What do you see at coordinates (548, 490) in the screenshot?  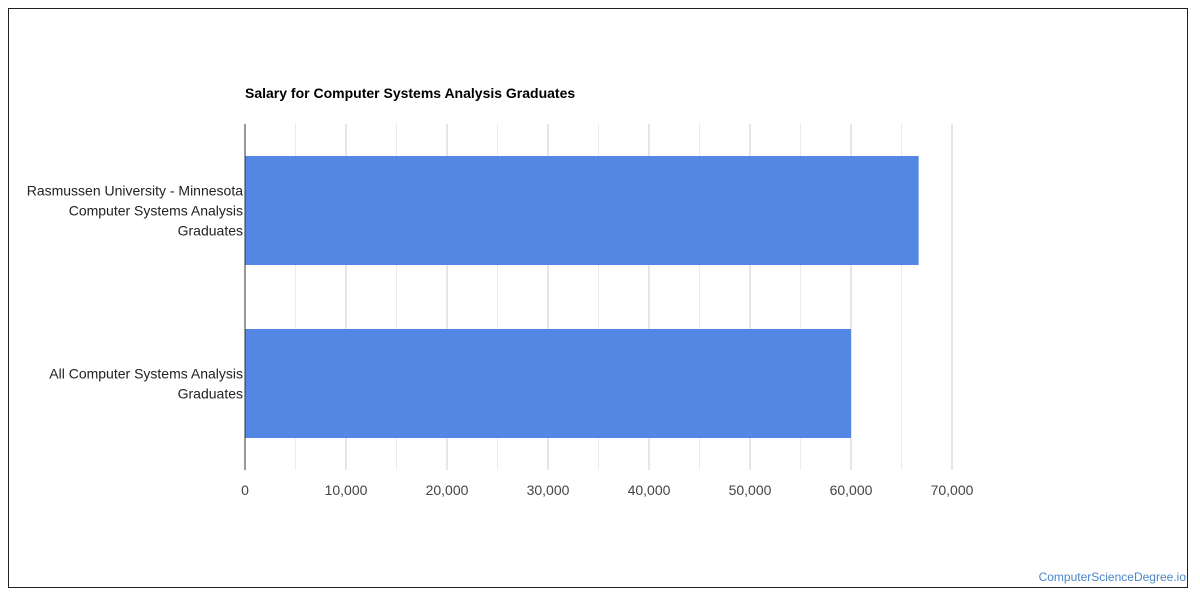 I see `x-tick-label: 30,000` at bounding box center [548, 490].